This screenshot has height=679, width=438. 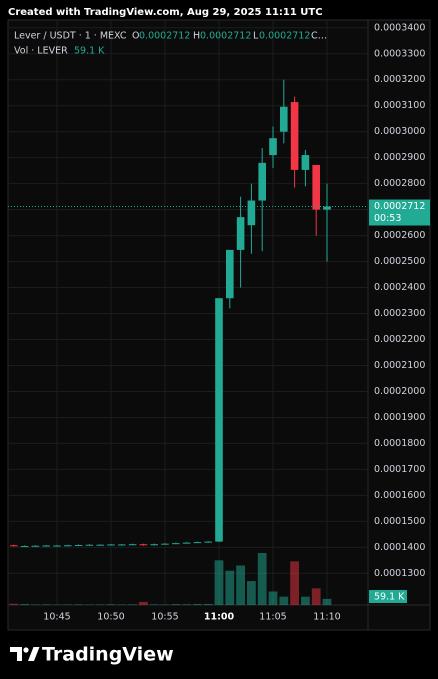 What do you see at coordinates (56, 617) in the screenshot?
I see `x-tick-label: 10:45` at bounding box center [56, 617].